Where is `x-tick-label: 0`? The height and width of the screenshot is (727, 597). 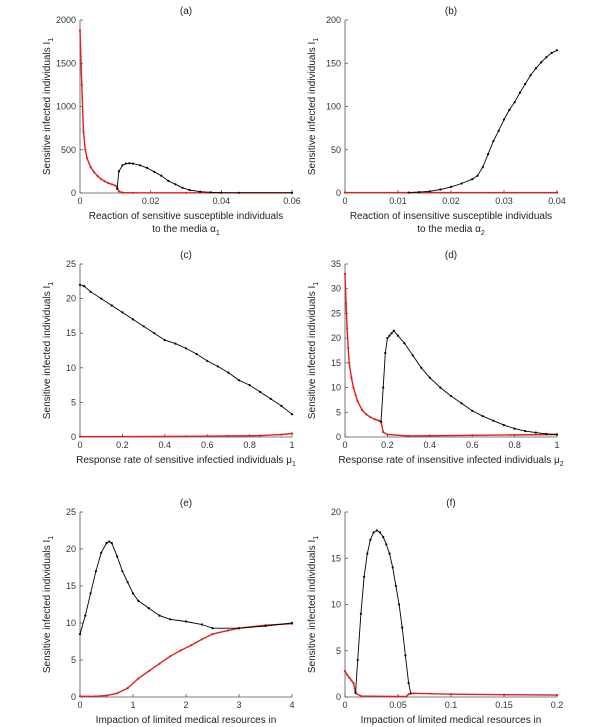 x-tick-label: 0 is located at coordinates (79, 705).